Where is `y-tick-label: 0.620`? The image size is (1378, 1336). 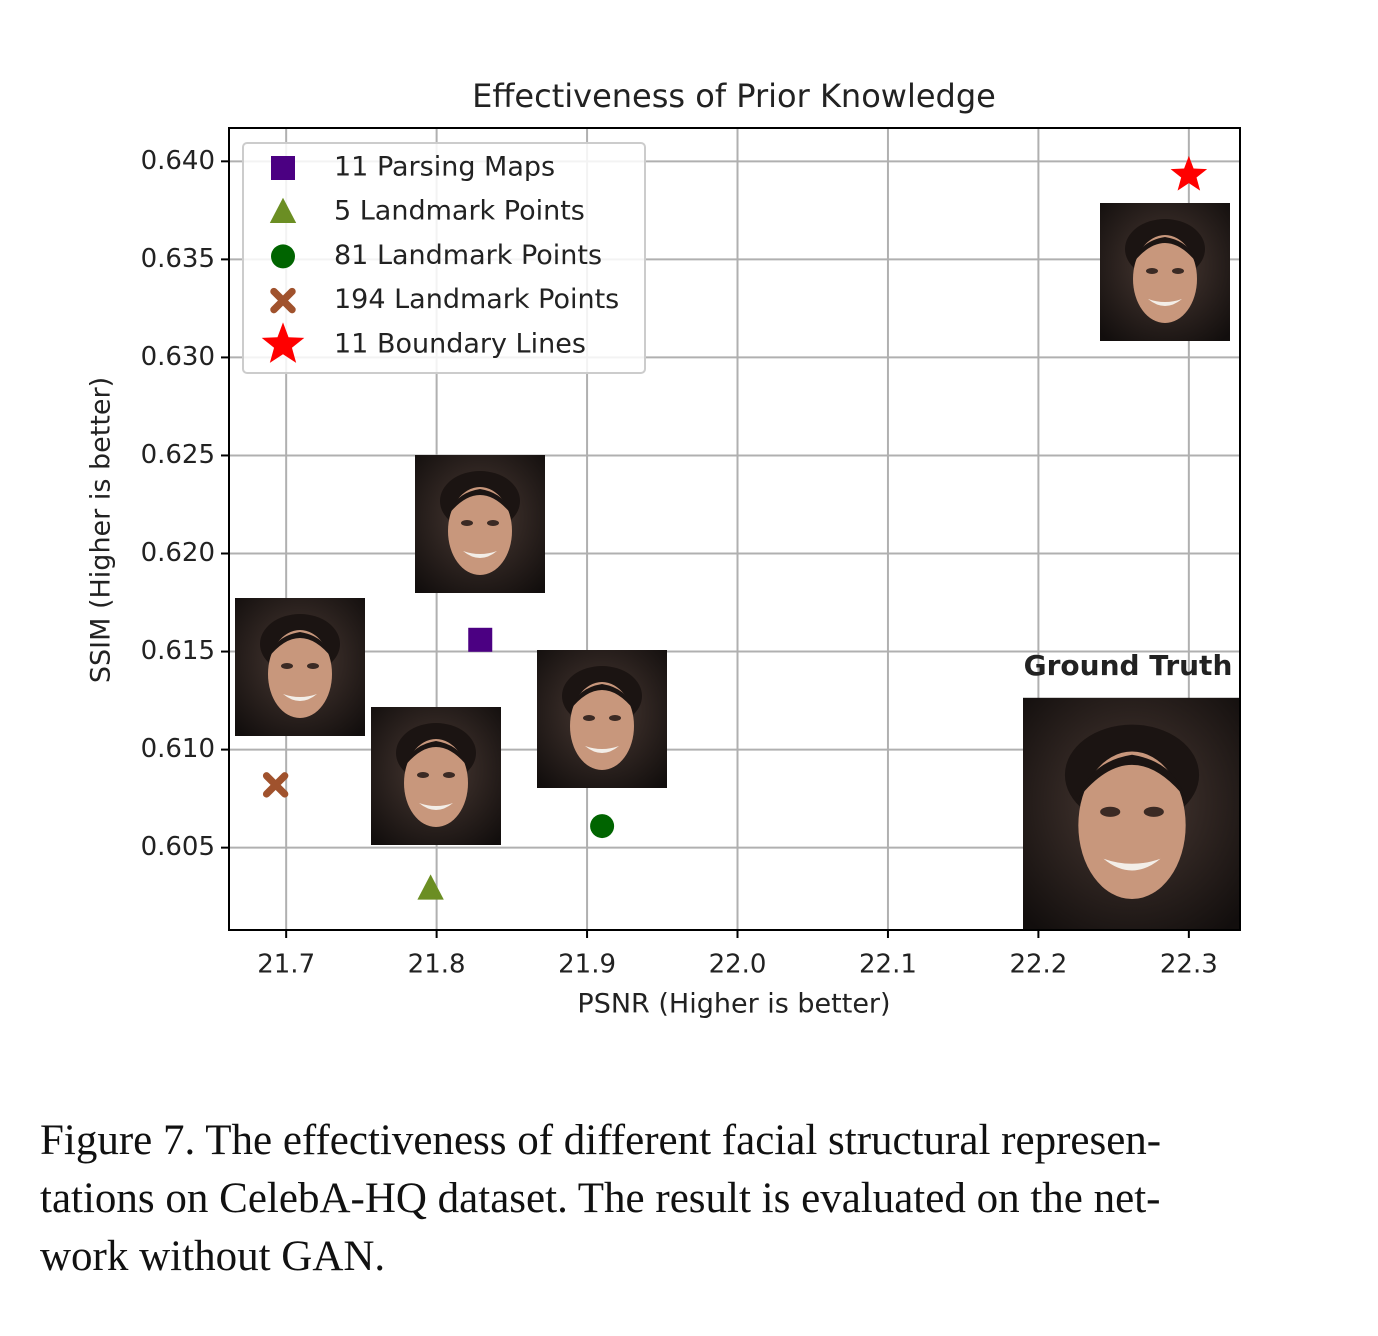 y-tick-label: 0.620 is located at coordinates (178, 553).